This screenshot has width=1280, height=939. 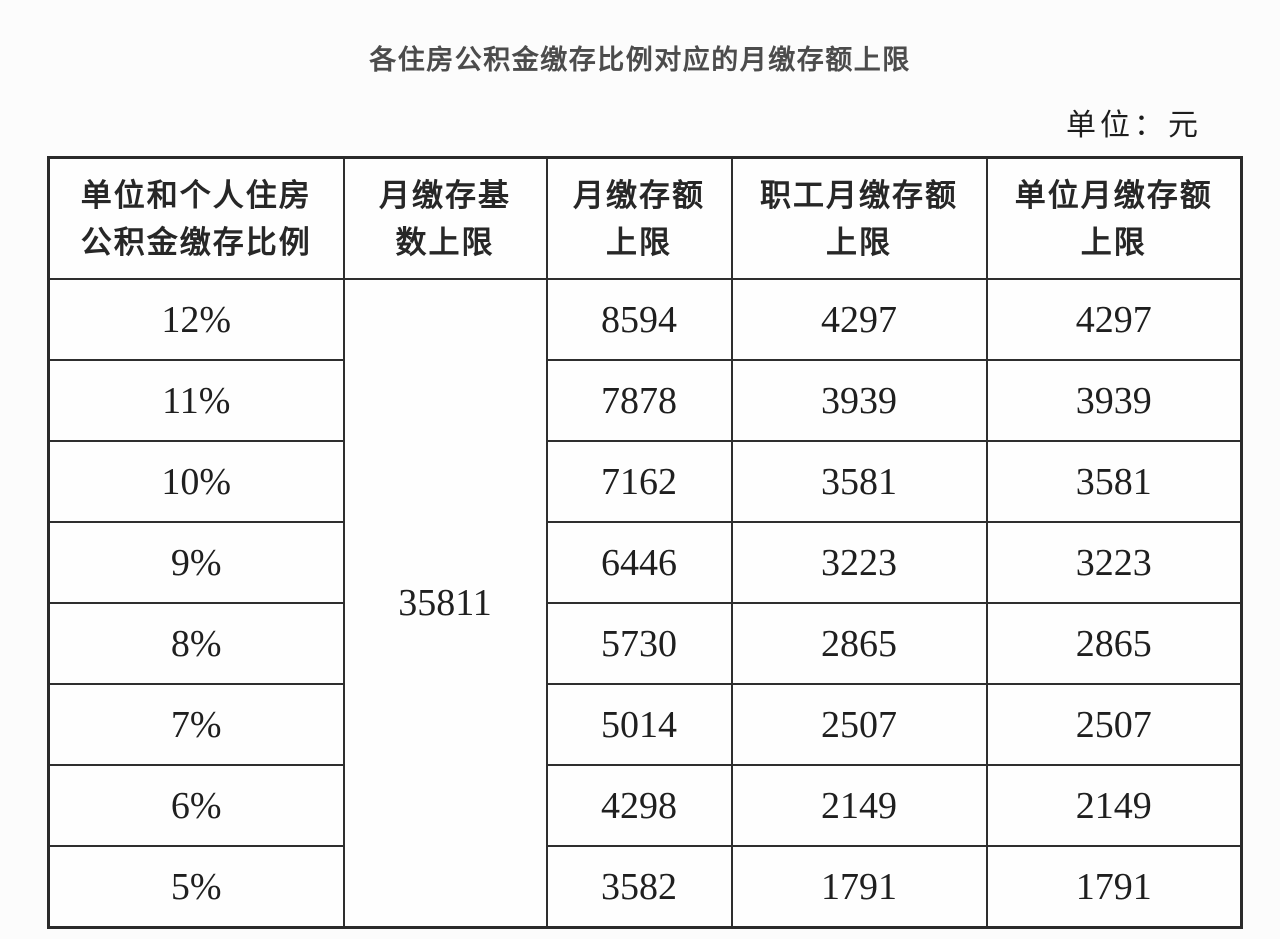 I want to click on employer-cap-cell: 3223, so click(x=1114, y=562).